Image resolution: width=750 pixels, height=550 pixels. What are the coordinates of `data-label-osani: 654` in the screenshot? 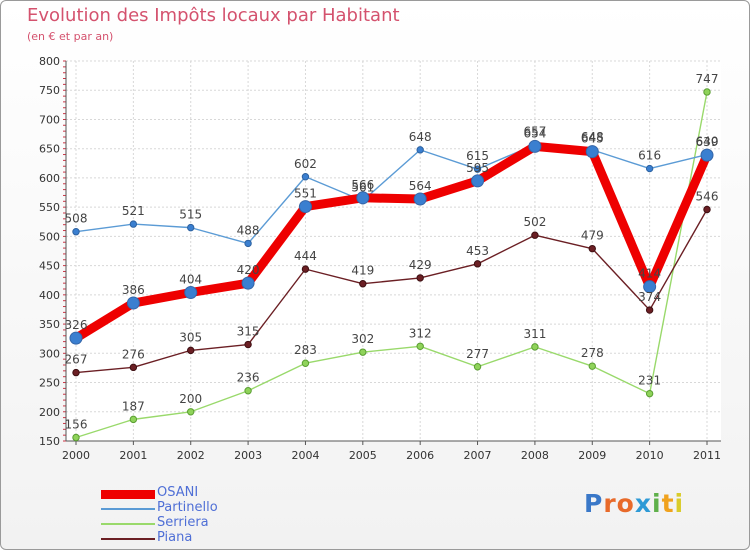 It's located at (534, 133).